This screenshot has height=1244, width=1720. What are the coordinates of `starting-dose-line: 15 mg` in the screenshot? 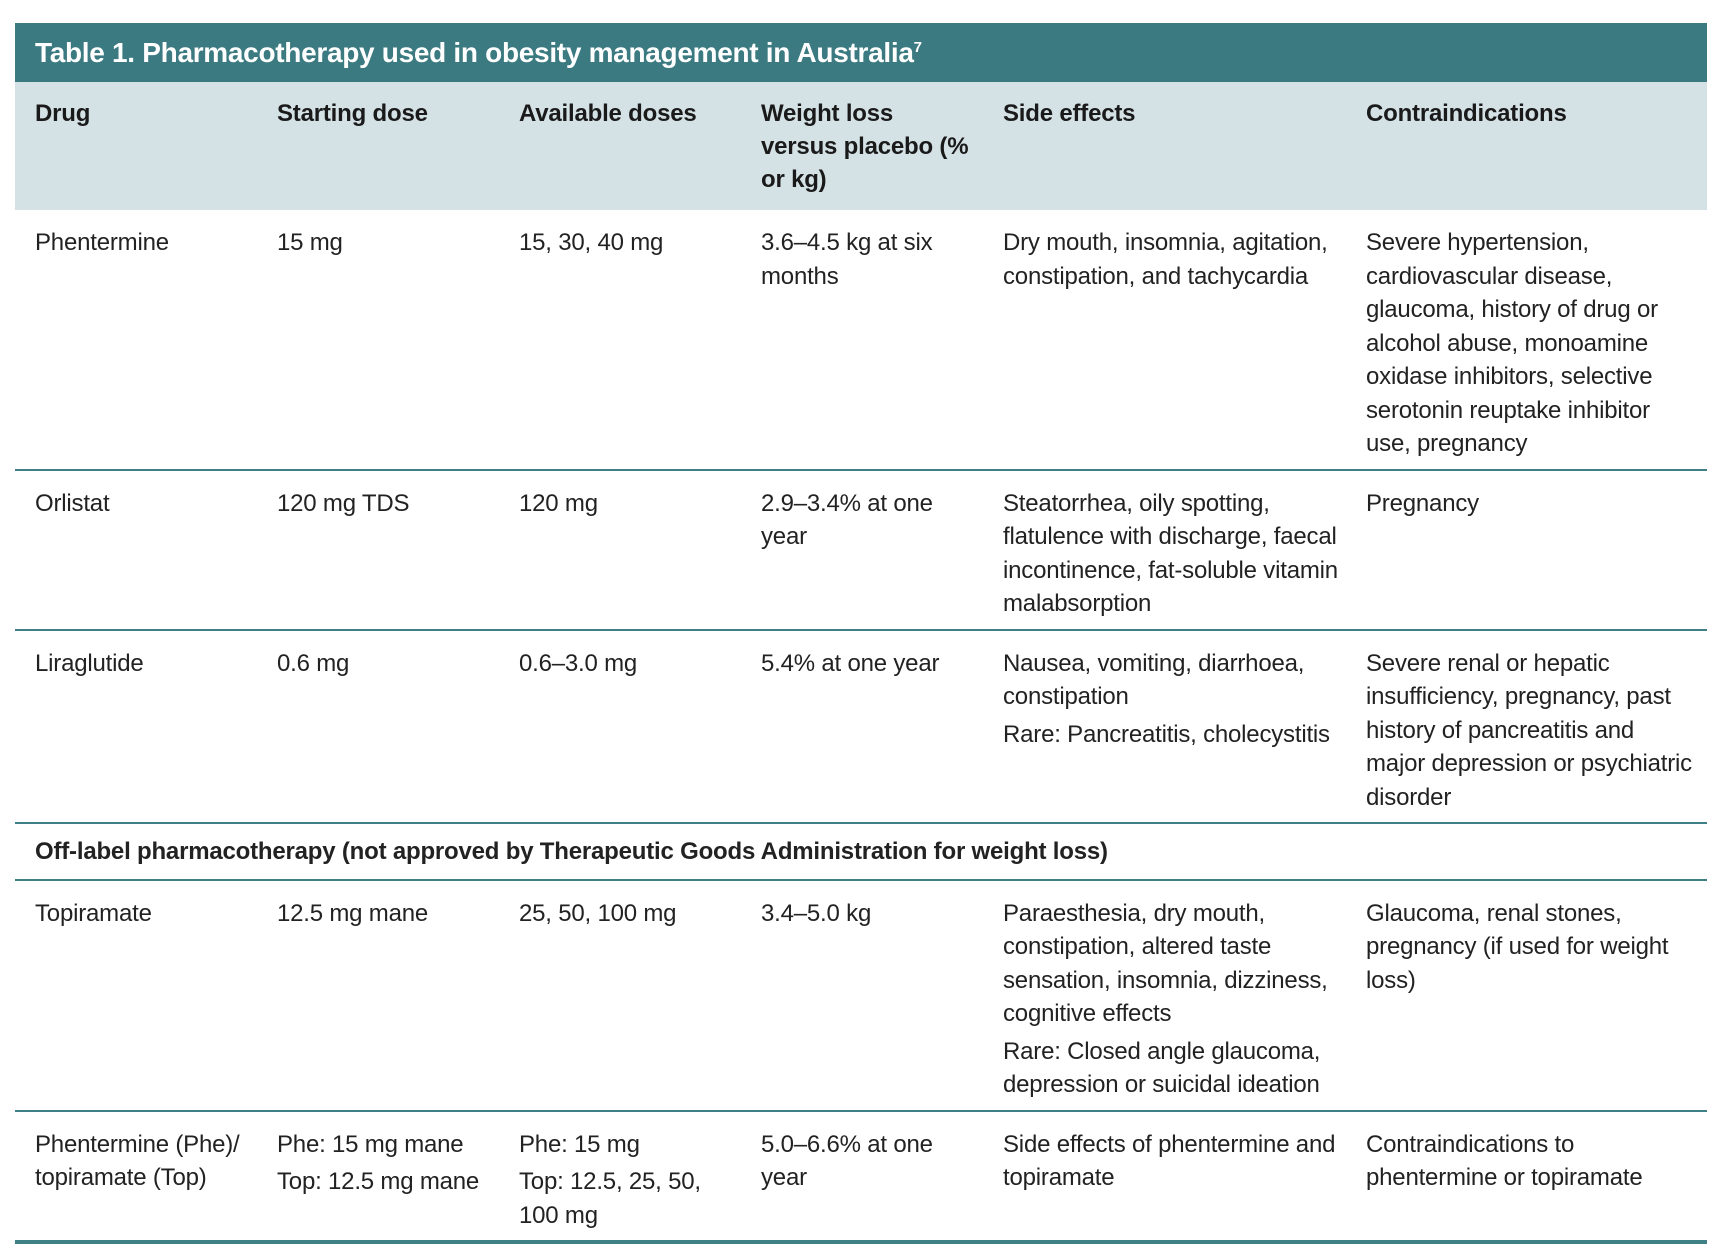 It's located at (310, 242).